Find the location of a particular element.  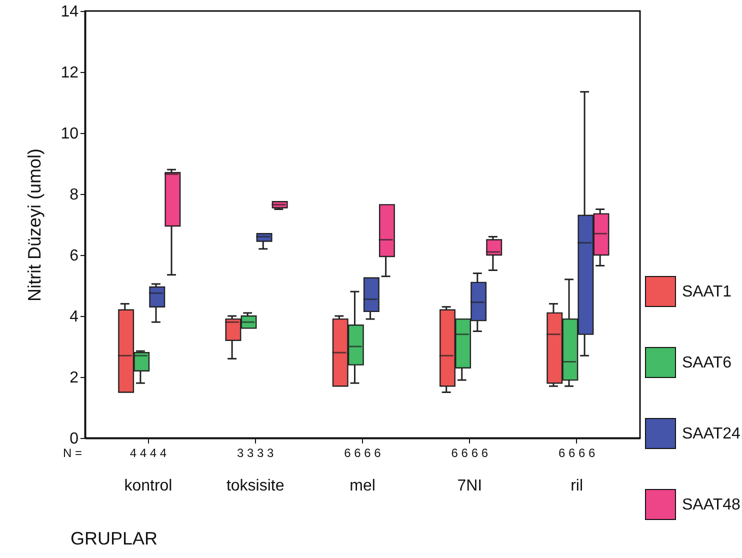

legend-label: SAAT1 is located at coordinates (707, 292).